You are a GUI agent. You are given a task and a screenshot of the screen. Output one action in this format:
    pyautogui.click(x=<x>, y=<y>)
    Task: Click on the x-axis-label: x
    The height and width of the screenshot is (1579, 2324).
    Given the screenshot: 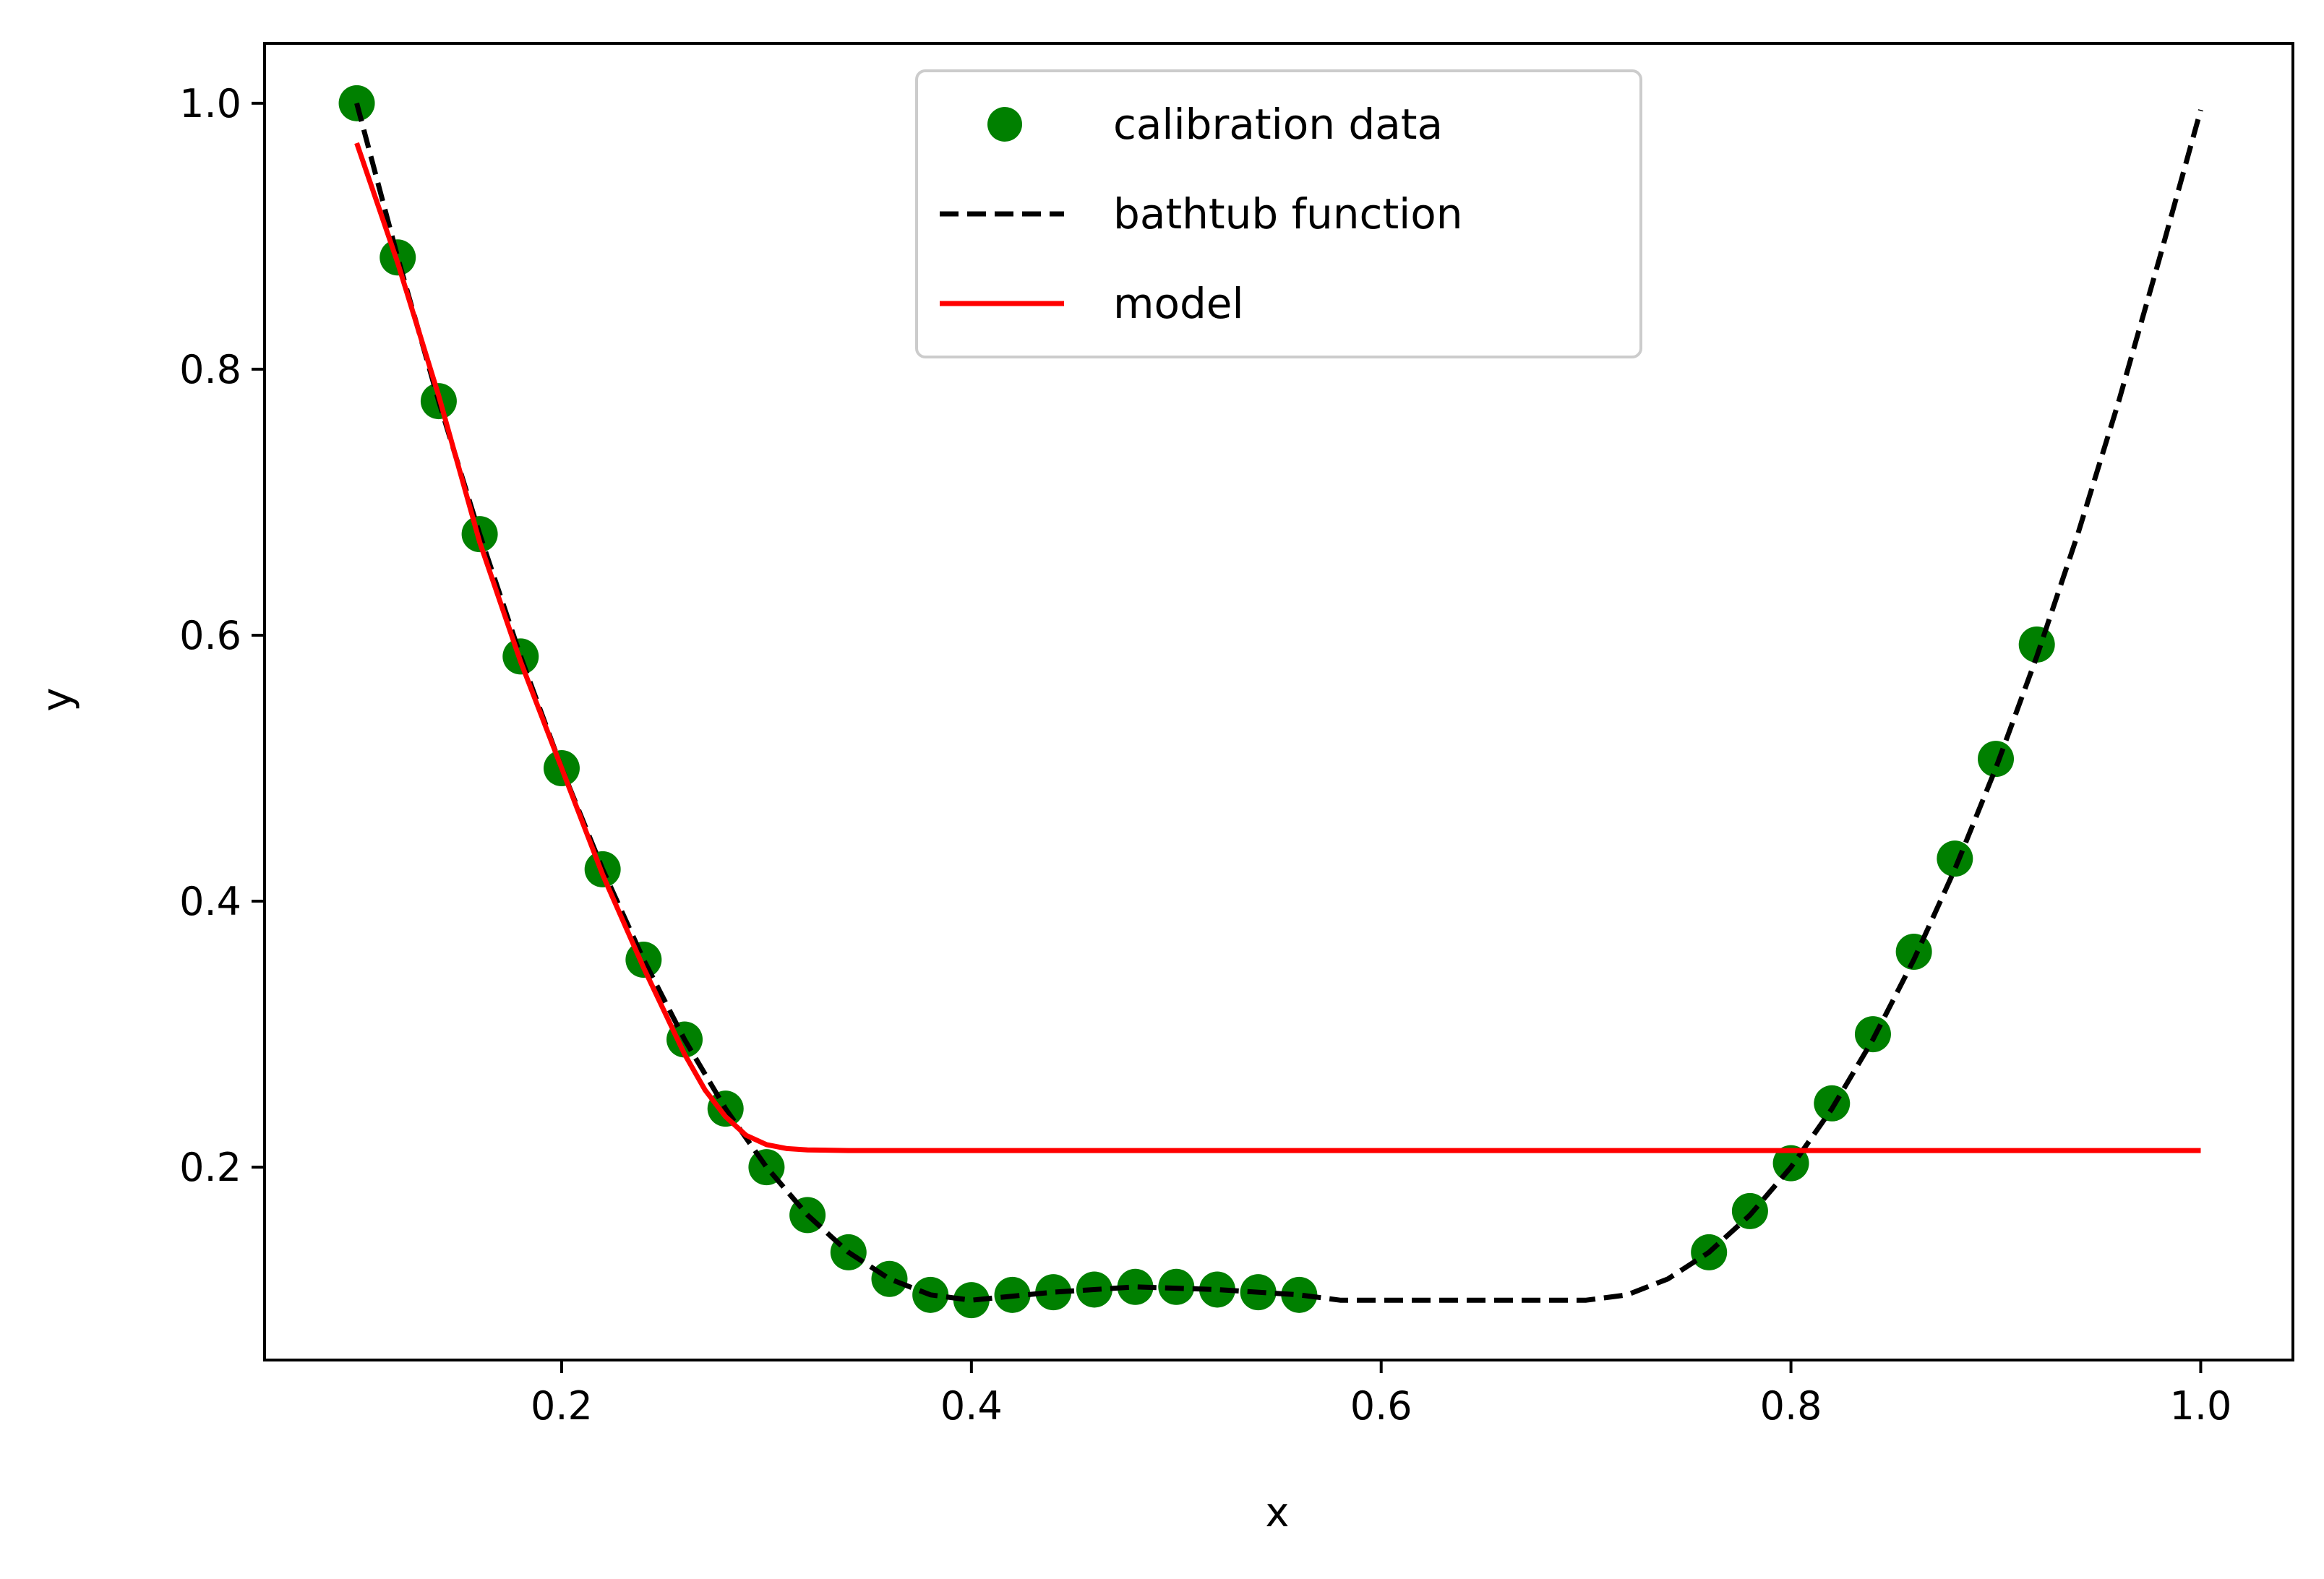 What is the action you would take?
    pyautogui.click(x=1277, y=1512)
    